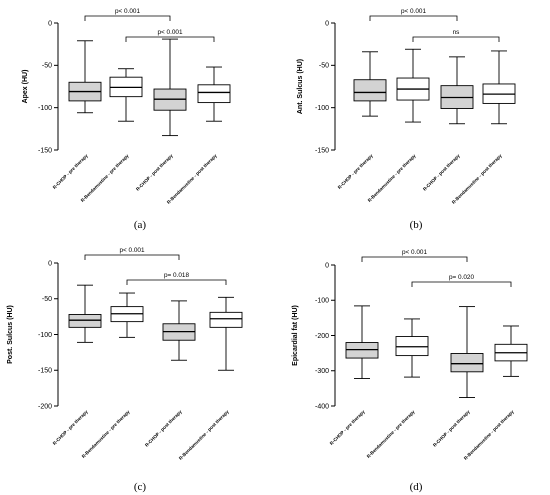 This screenshot has width=550, height=495. I want to click on y-axis-label: Post. Sulcus (HU), so click(10, 334).